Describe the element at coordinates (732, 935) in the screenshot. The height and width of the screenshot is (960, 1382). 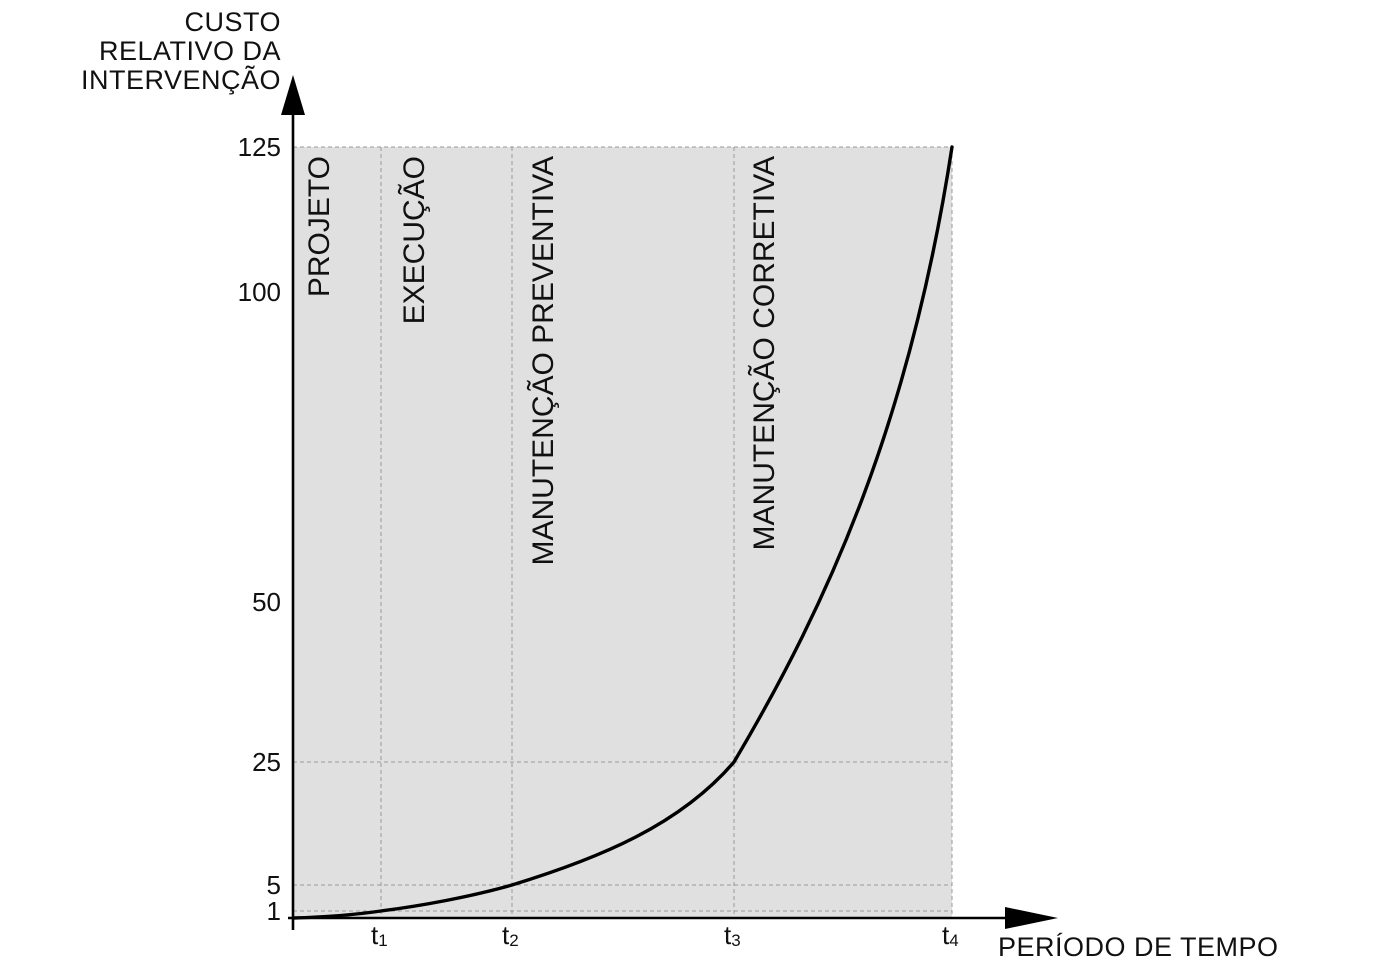
I see `x-tick-t3: t3` at that location.